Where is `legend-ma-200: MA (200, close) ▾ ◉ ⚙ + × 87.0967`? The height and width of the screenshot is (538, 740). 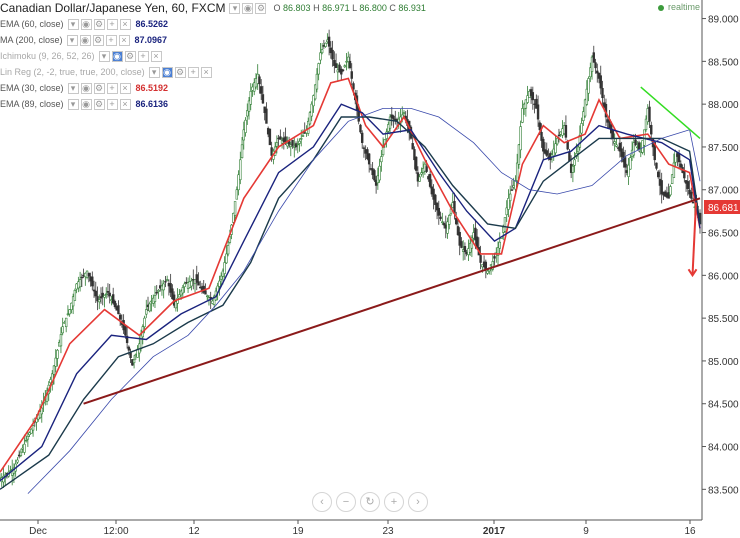 legend-ma-200: MA (200, close) ▾ ◉ ⚙ + × 87.0967 is located at coordinates (84, 40).